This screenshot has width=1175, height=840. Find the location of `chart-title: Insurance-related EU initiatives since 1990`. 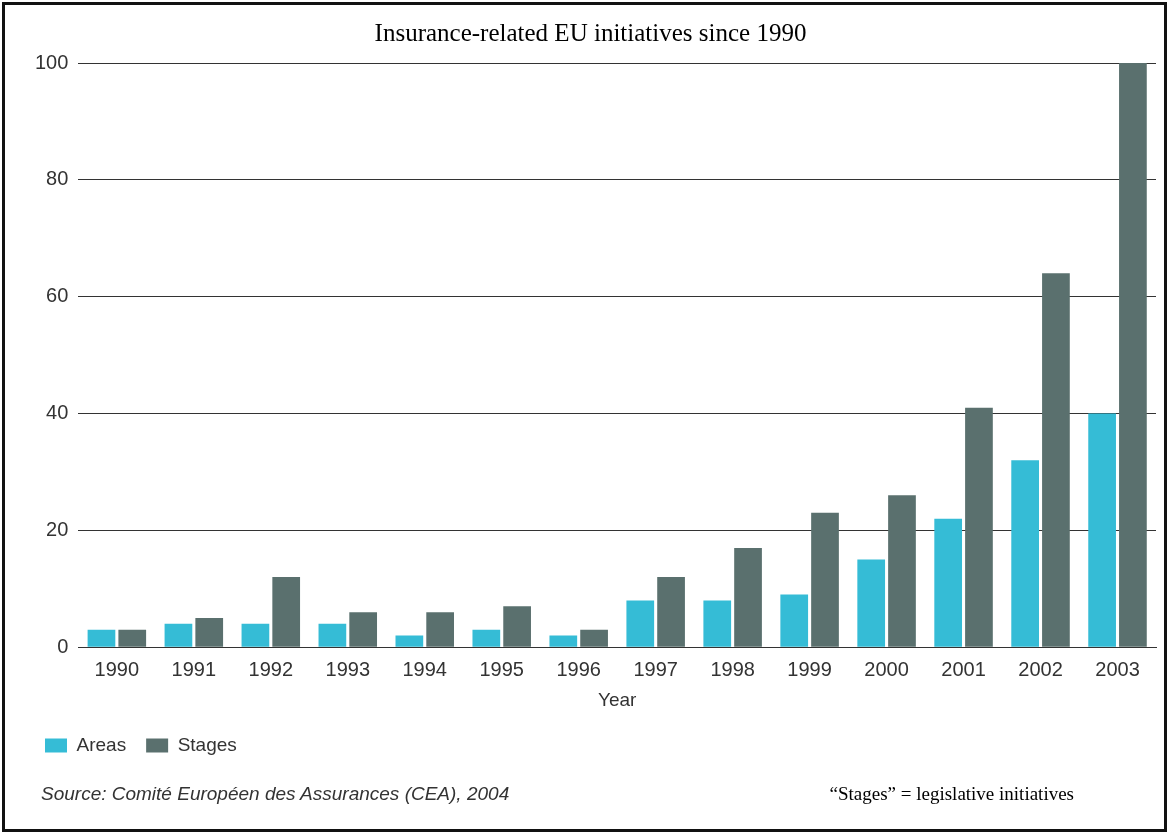

chart-title: Insurance-related EU initiatives since 1990 is located at coordinates (590, 32).